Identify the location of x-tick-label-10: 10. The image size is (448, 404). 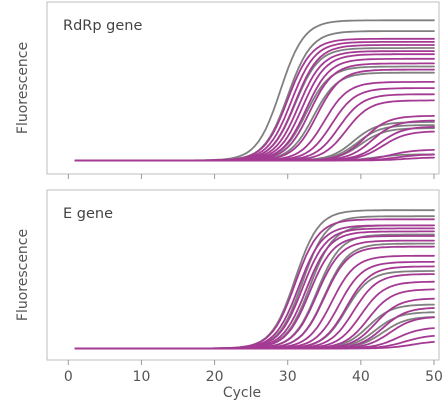
(142, 377).